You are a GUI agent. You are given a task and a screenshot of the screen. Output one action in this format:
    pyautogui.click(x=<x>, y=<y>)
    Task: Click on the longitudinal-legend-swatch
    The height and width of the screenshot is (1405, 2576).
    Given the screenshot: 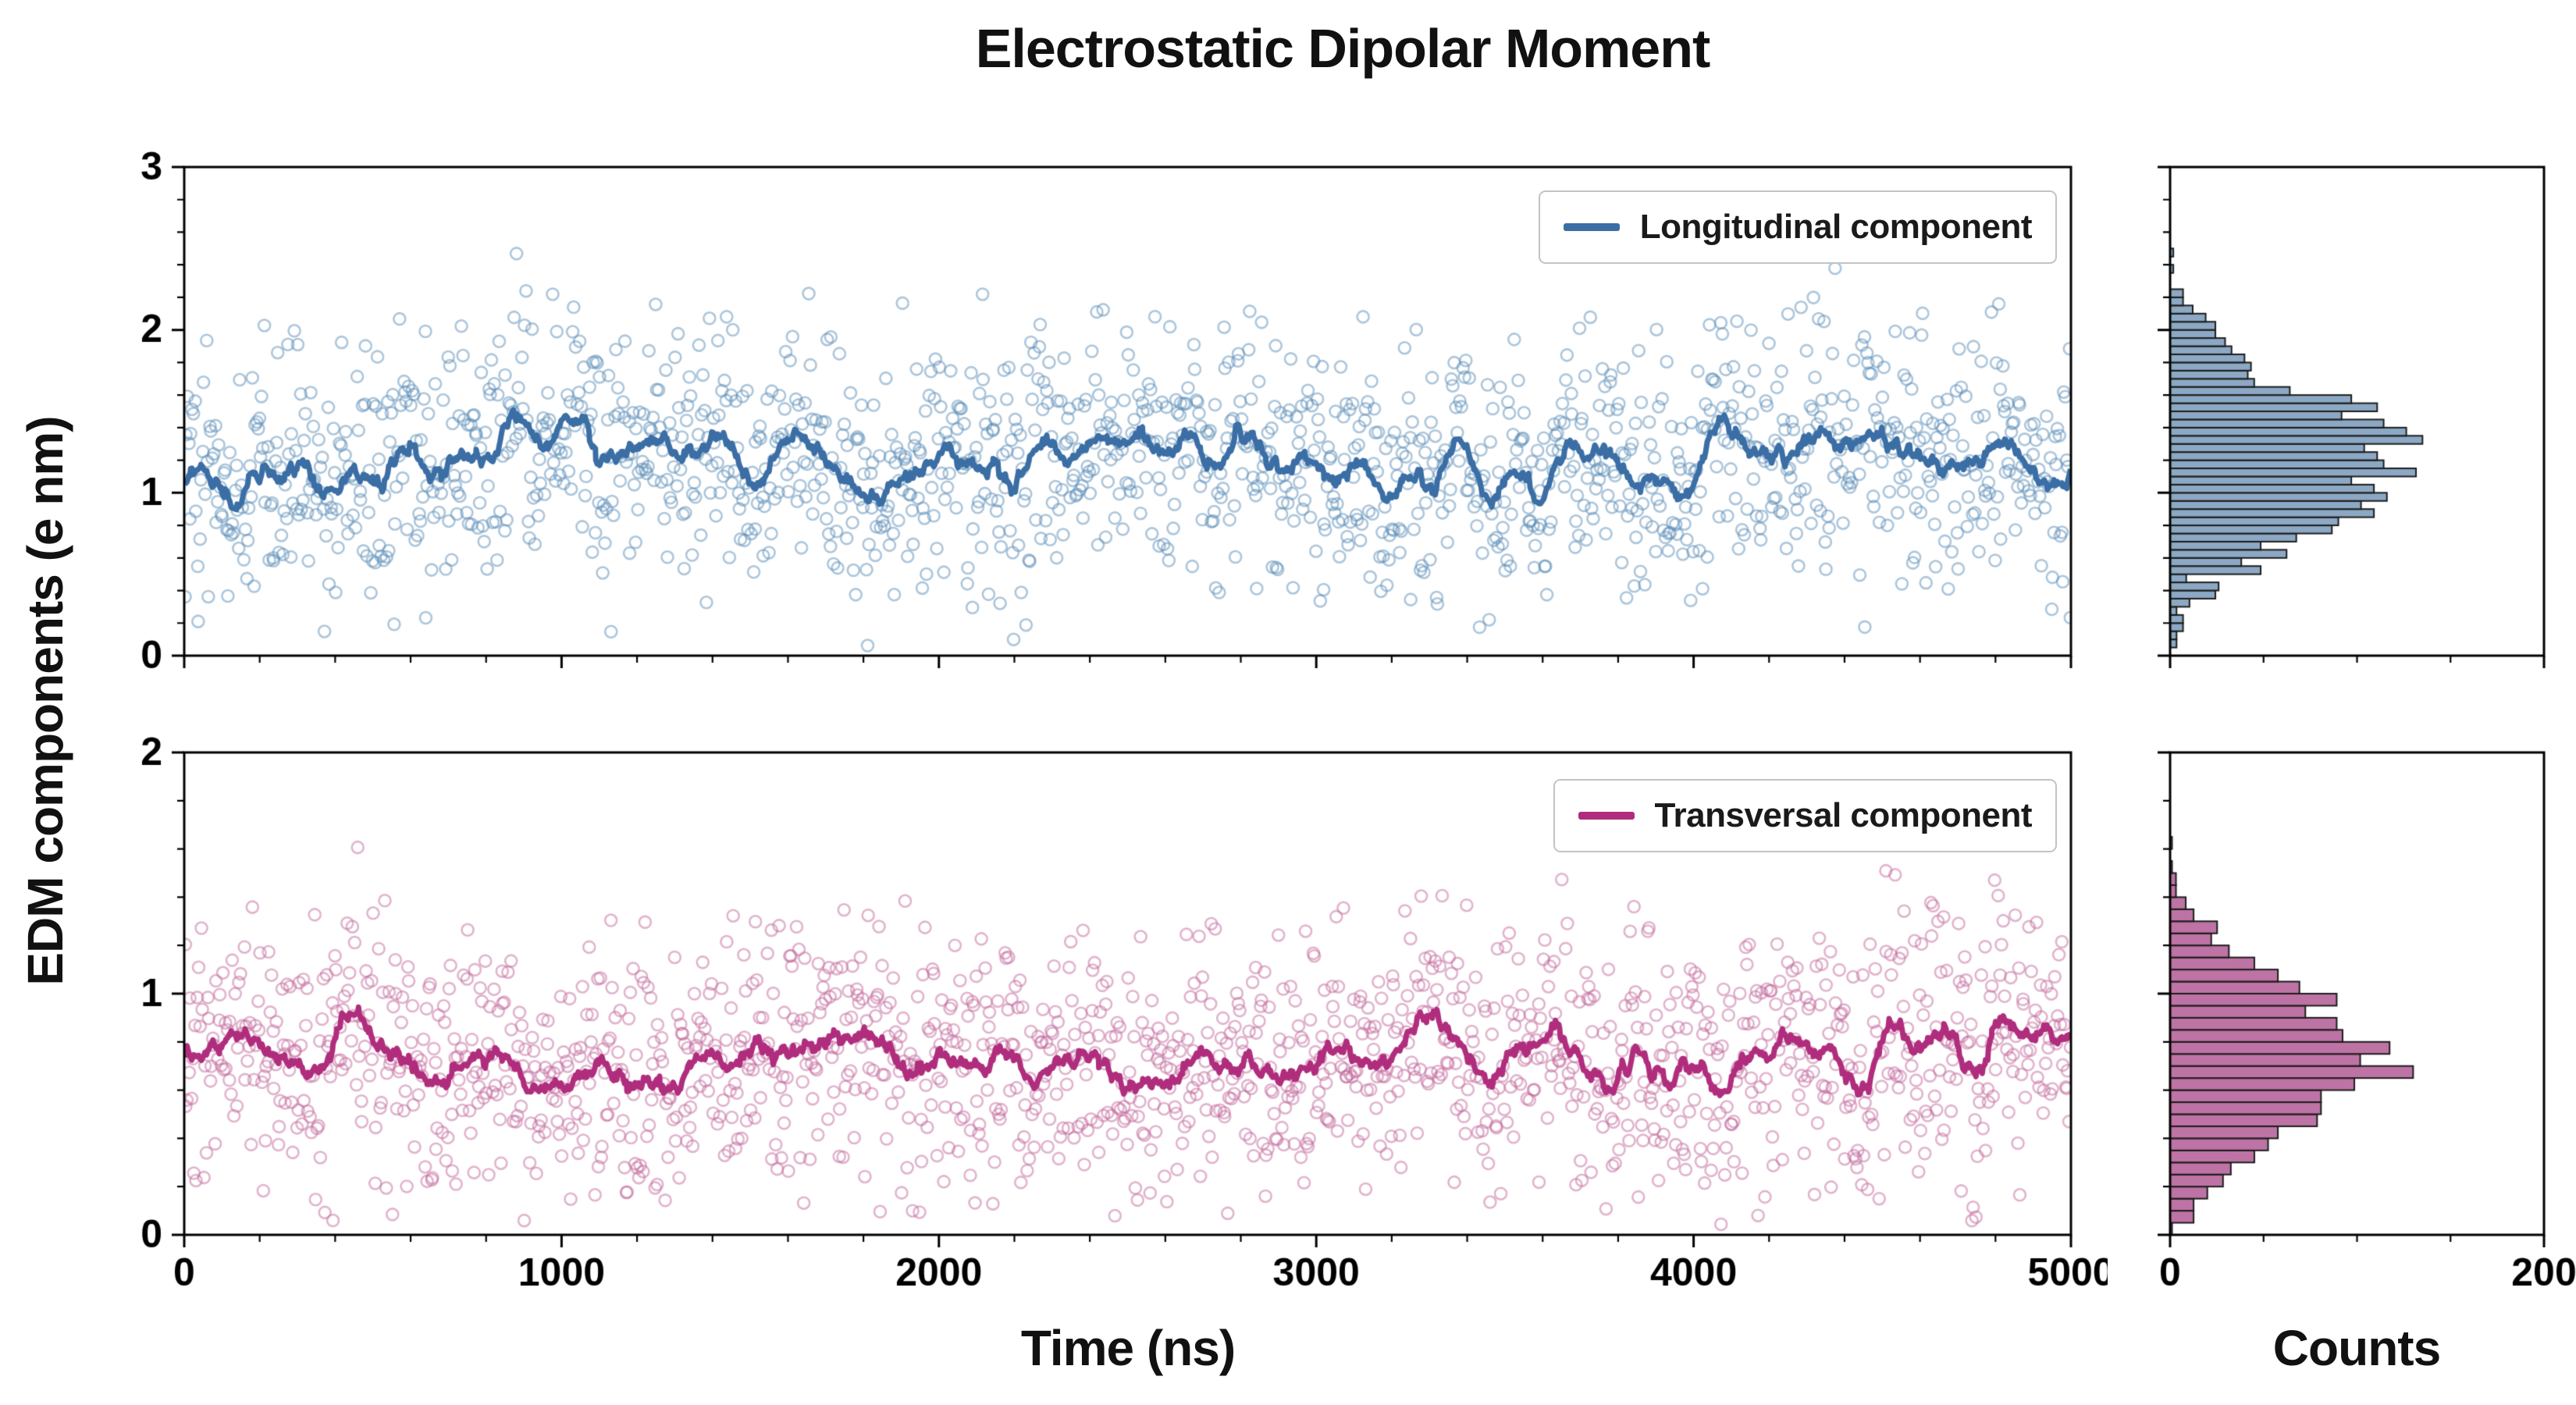 What is the action you would take?
    pyautogui.click(x=1591, y=227)
    